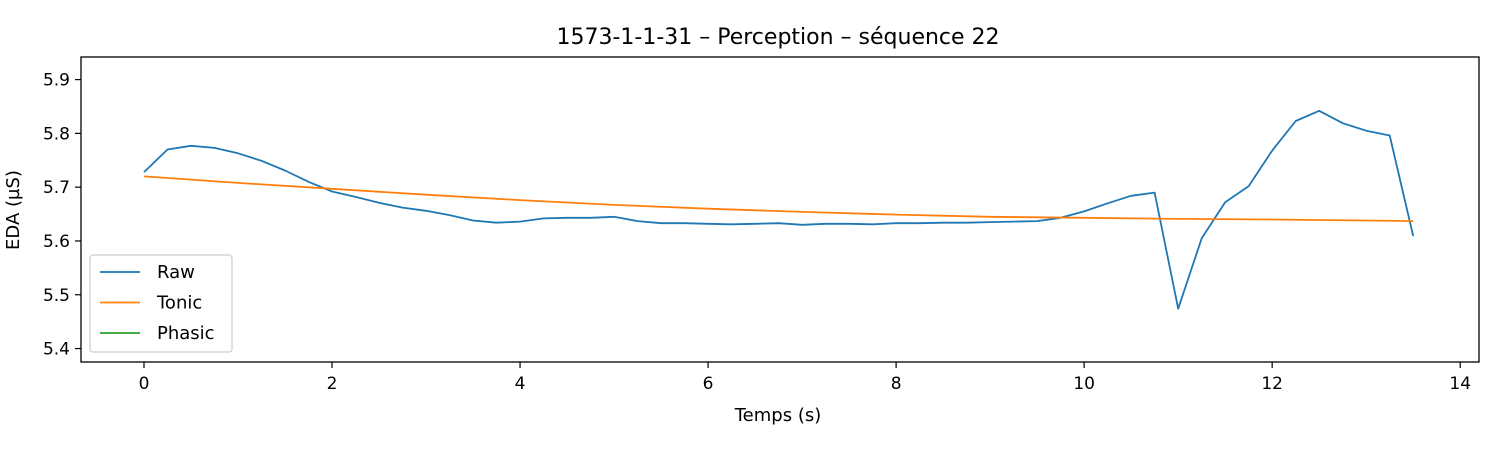 The width and height of the screenshot is (1500, 450). What do you see at coordinates (332, 384) in the screenshot?
I see `x-tick-label: 2` at bounding box center [332, 384].